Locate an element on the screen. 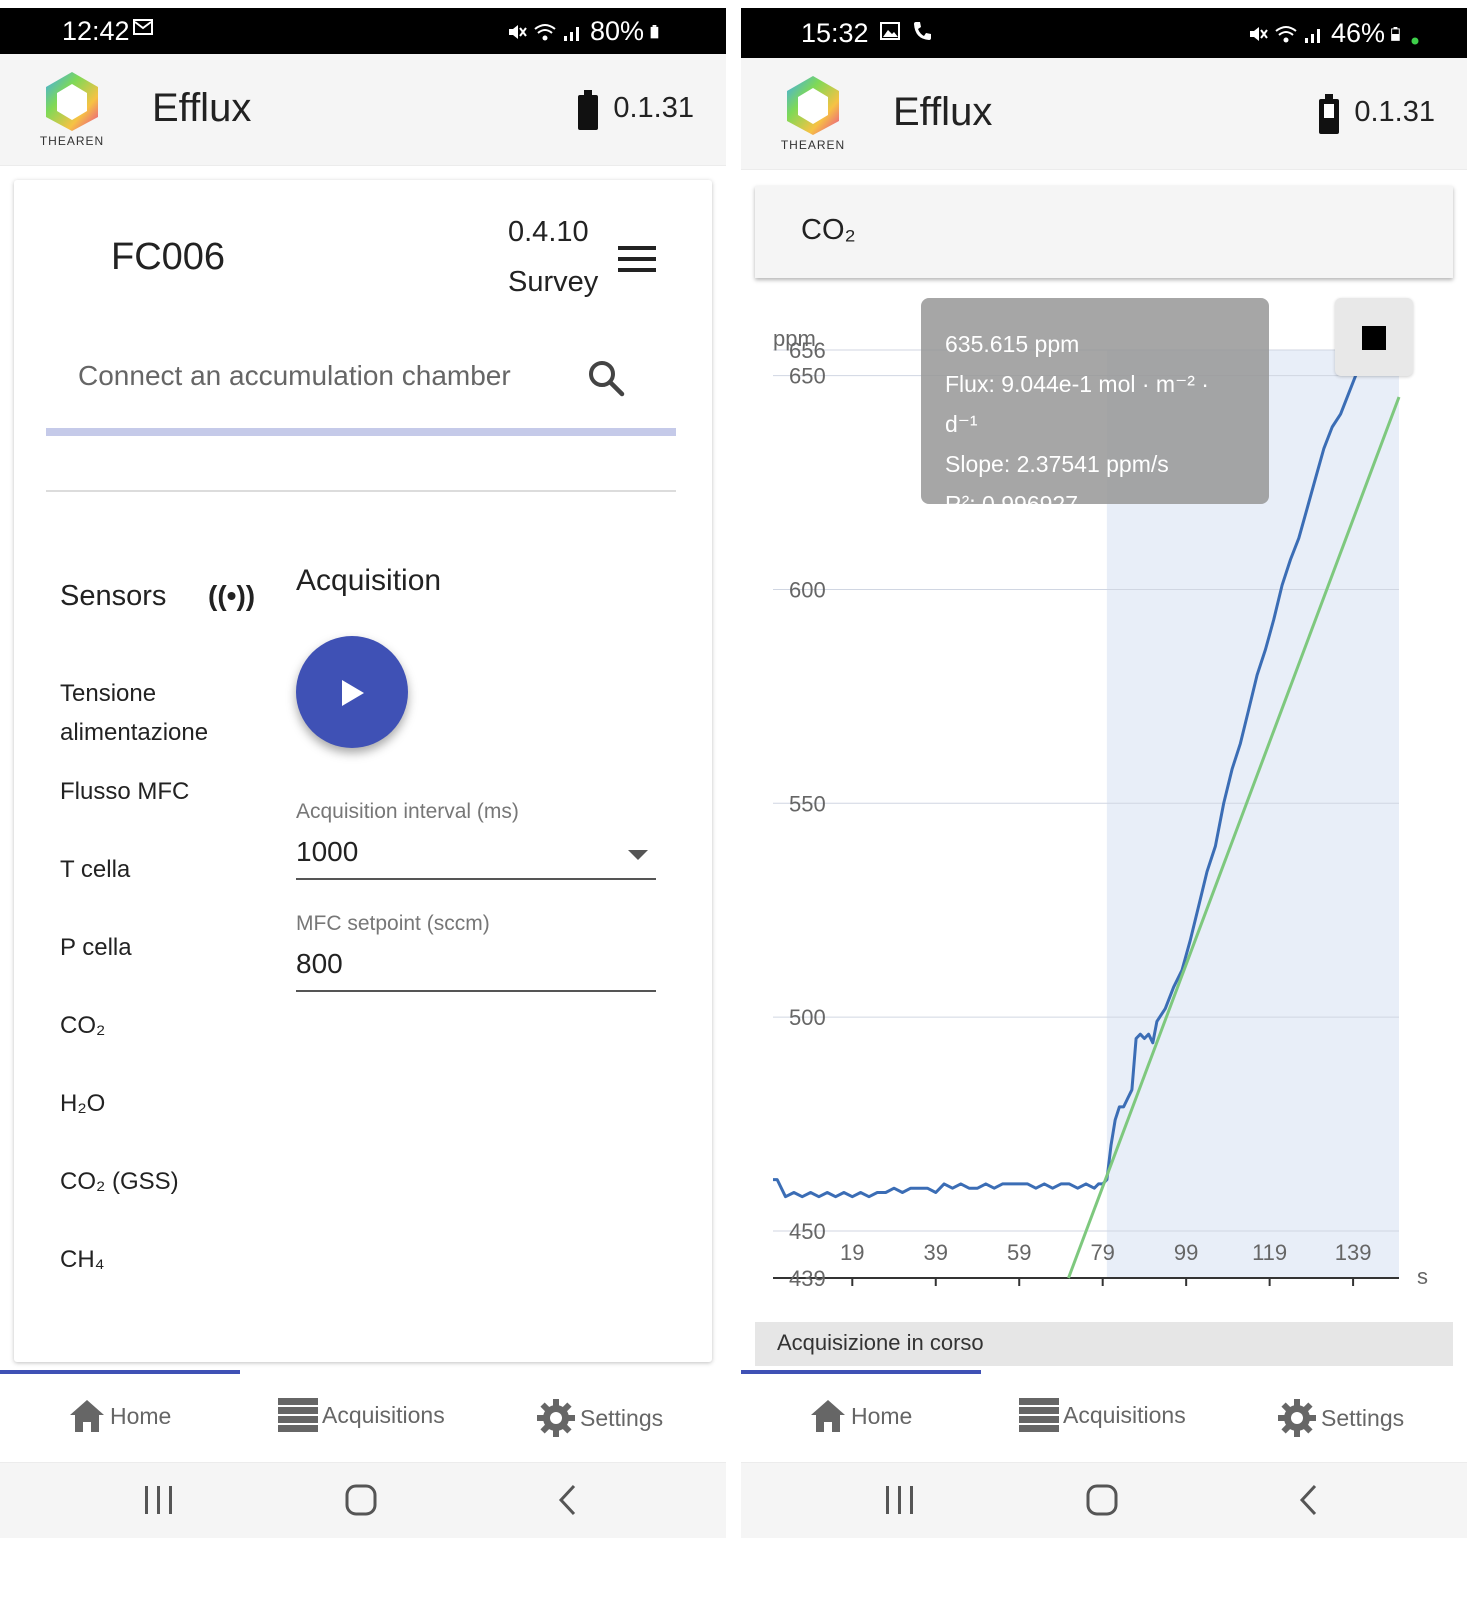  x-tick-label: 79 is located at coordinates (1102, 1252).